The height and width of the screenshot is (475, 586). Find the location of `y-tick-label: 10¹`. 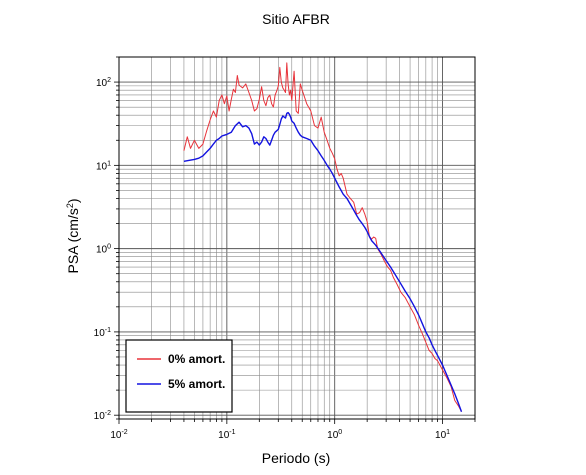

y-tick-label: 10¹ is located at coordinates (103, 166).